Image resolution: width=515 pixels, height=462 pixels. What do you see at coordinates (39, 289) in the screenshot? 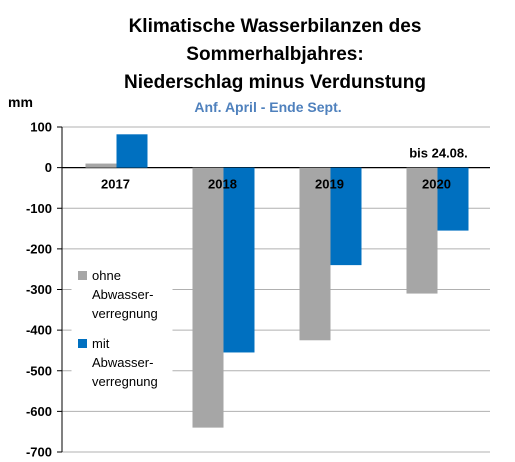
I see `y-tick-label: -300` at bounding box center [39, 289].